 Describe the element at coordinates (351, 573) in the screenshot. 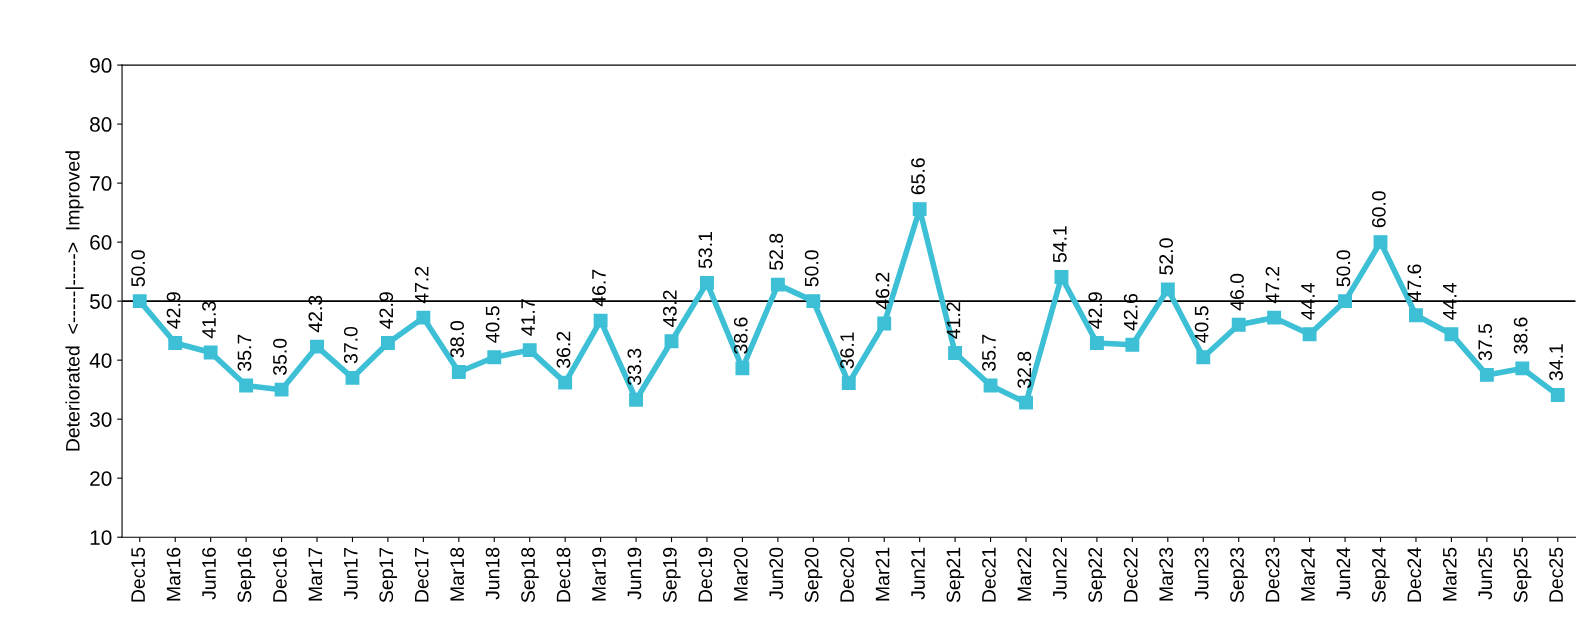

I see `x-tick-label: Jun17` at that location.